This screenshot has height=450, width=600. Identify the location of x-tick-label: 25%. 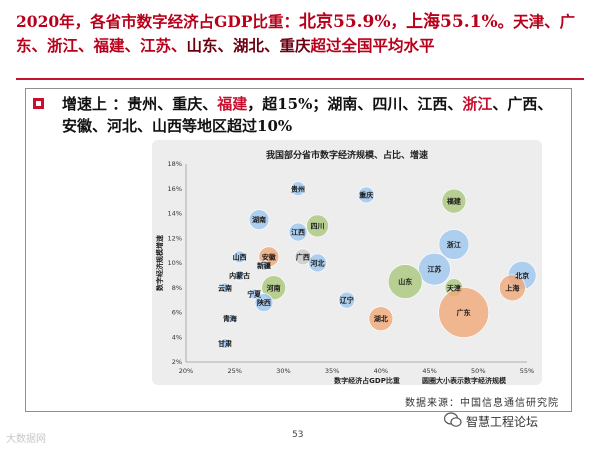
(234, 371).